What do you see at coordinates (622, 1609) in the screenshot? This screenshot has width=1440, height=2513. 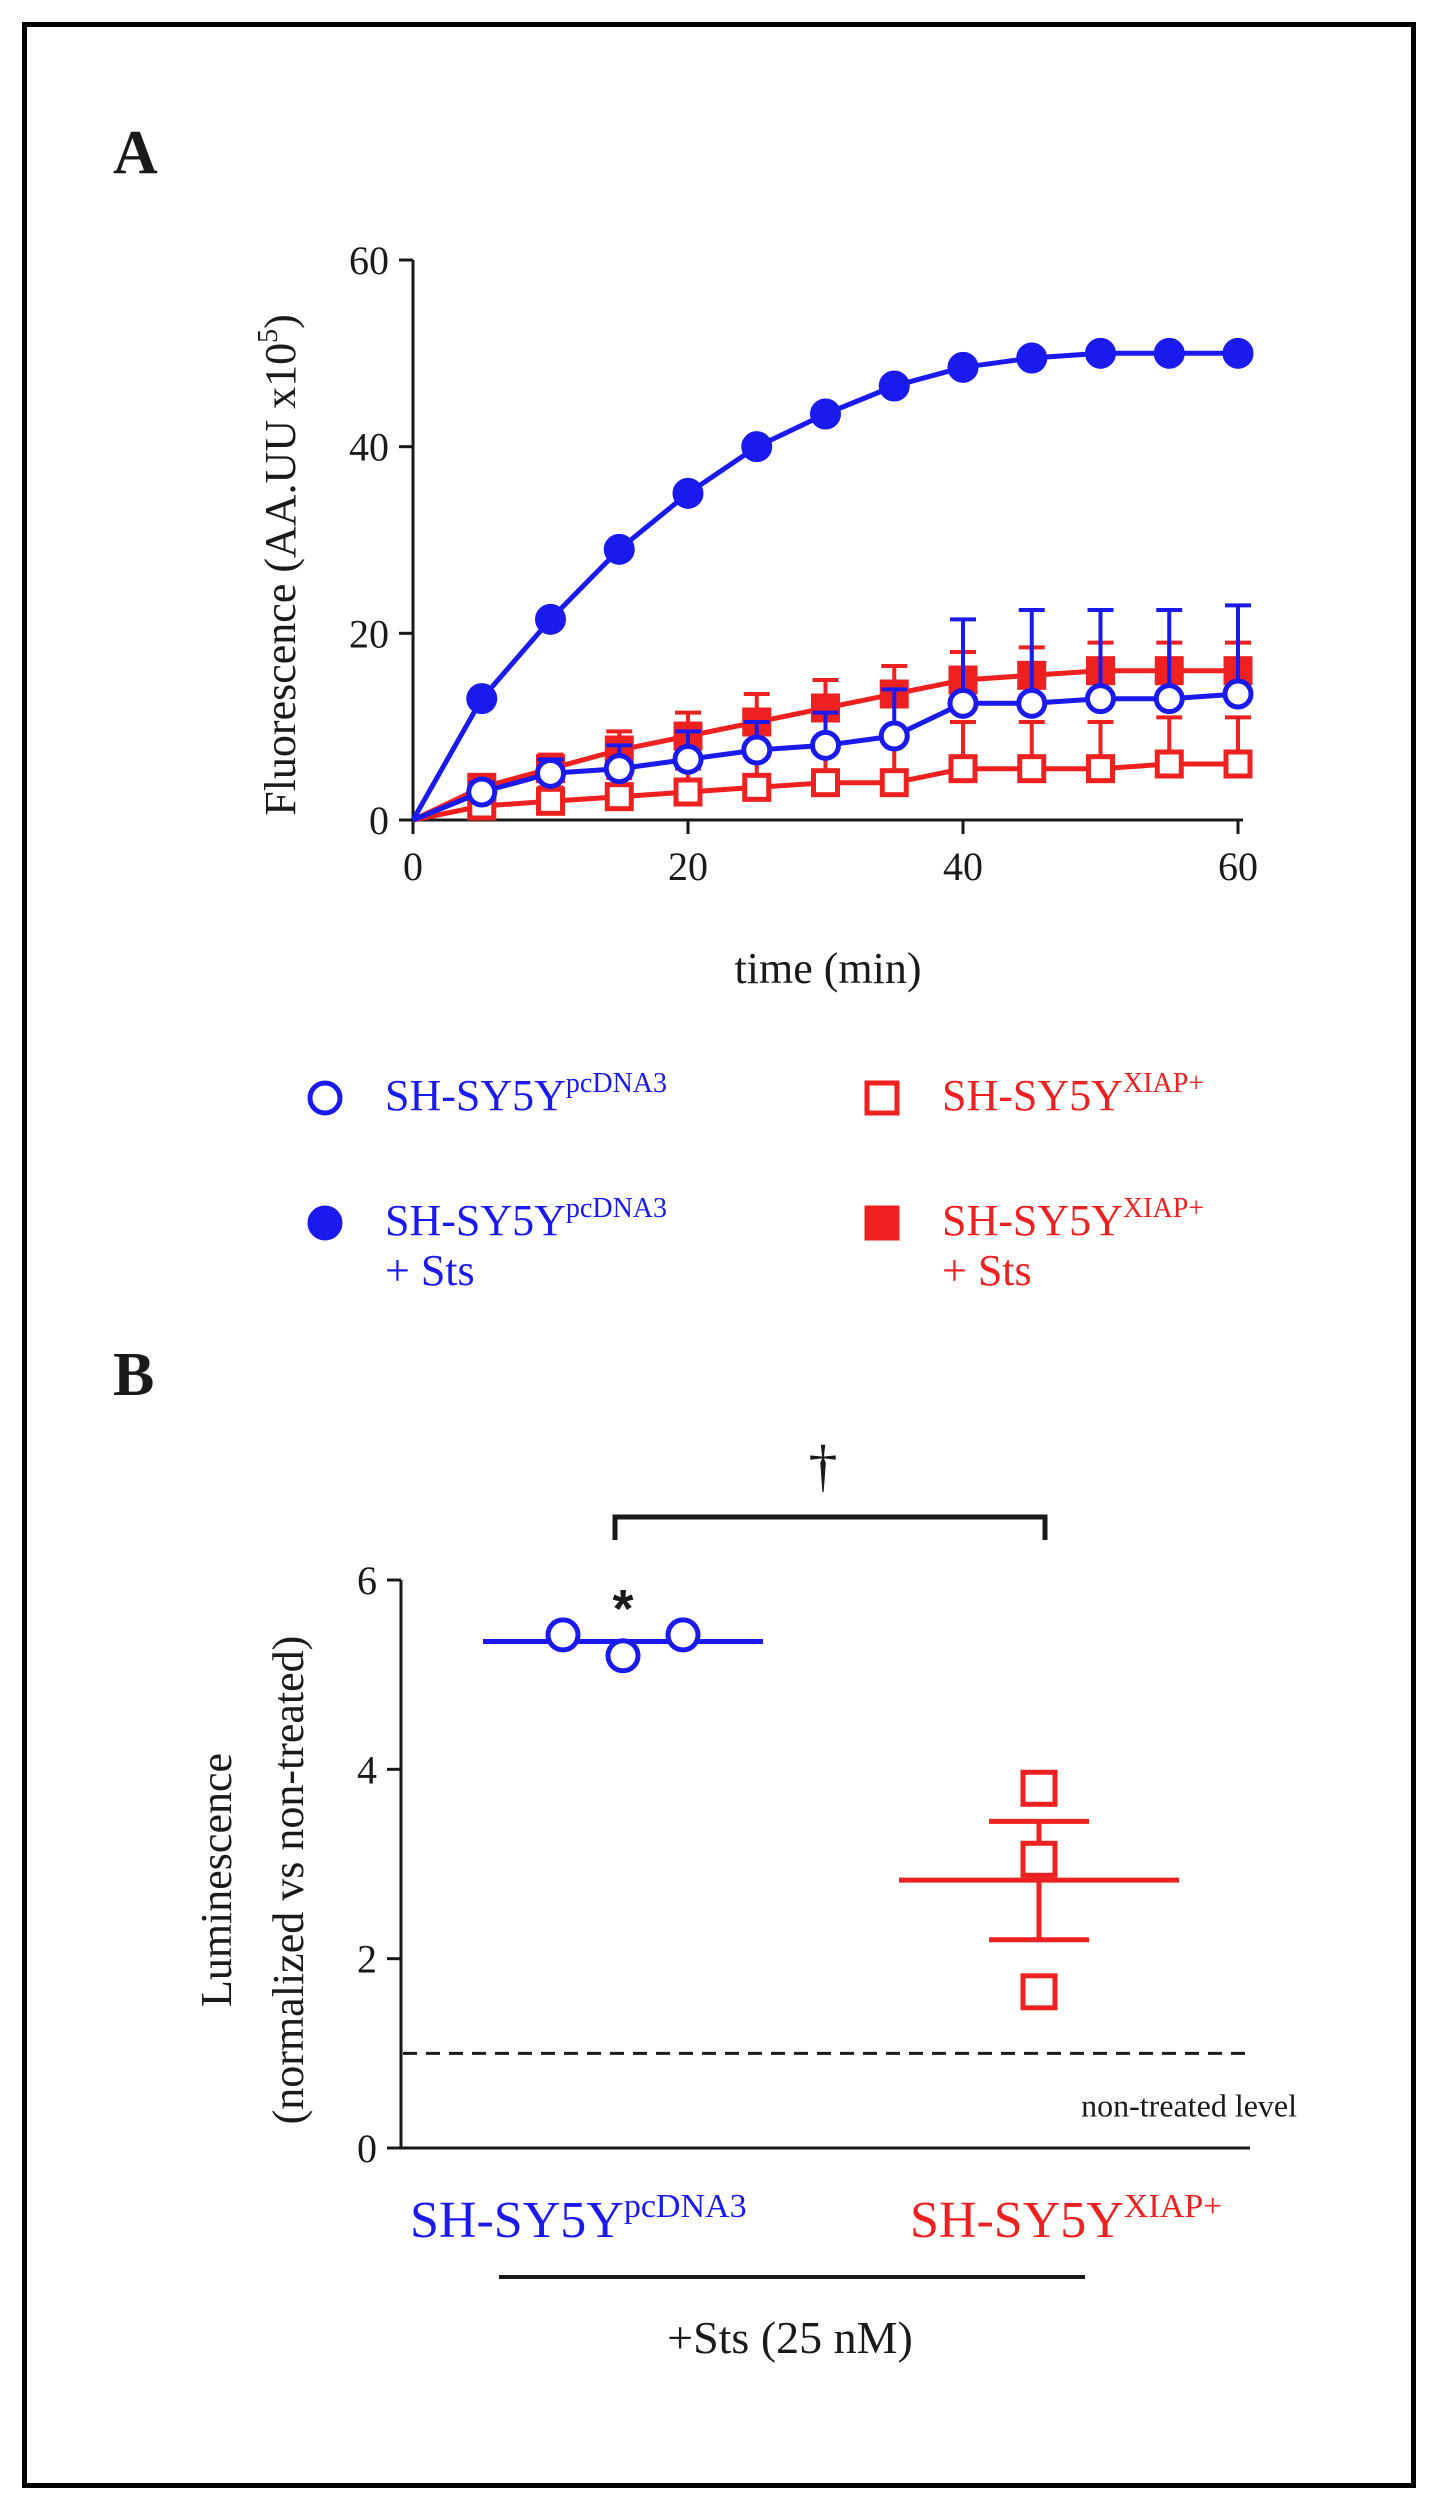 I see `star-mark: *` at bounding box center [622, 1609].